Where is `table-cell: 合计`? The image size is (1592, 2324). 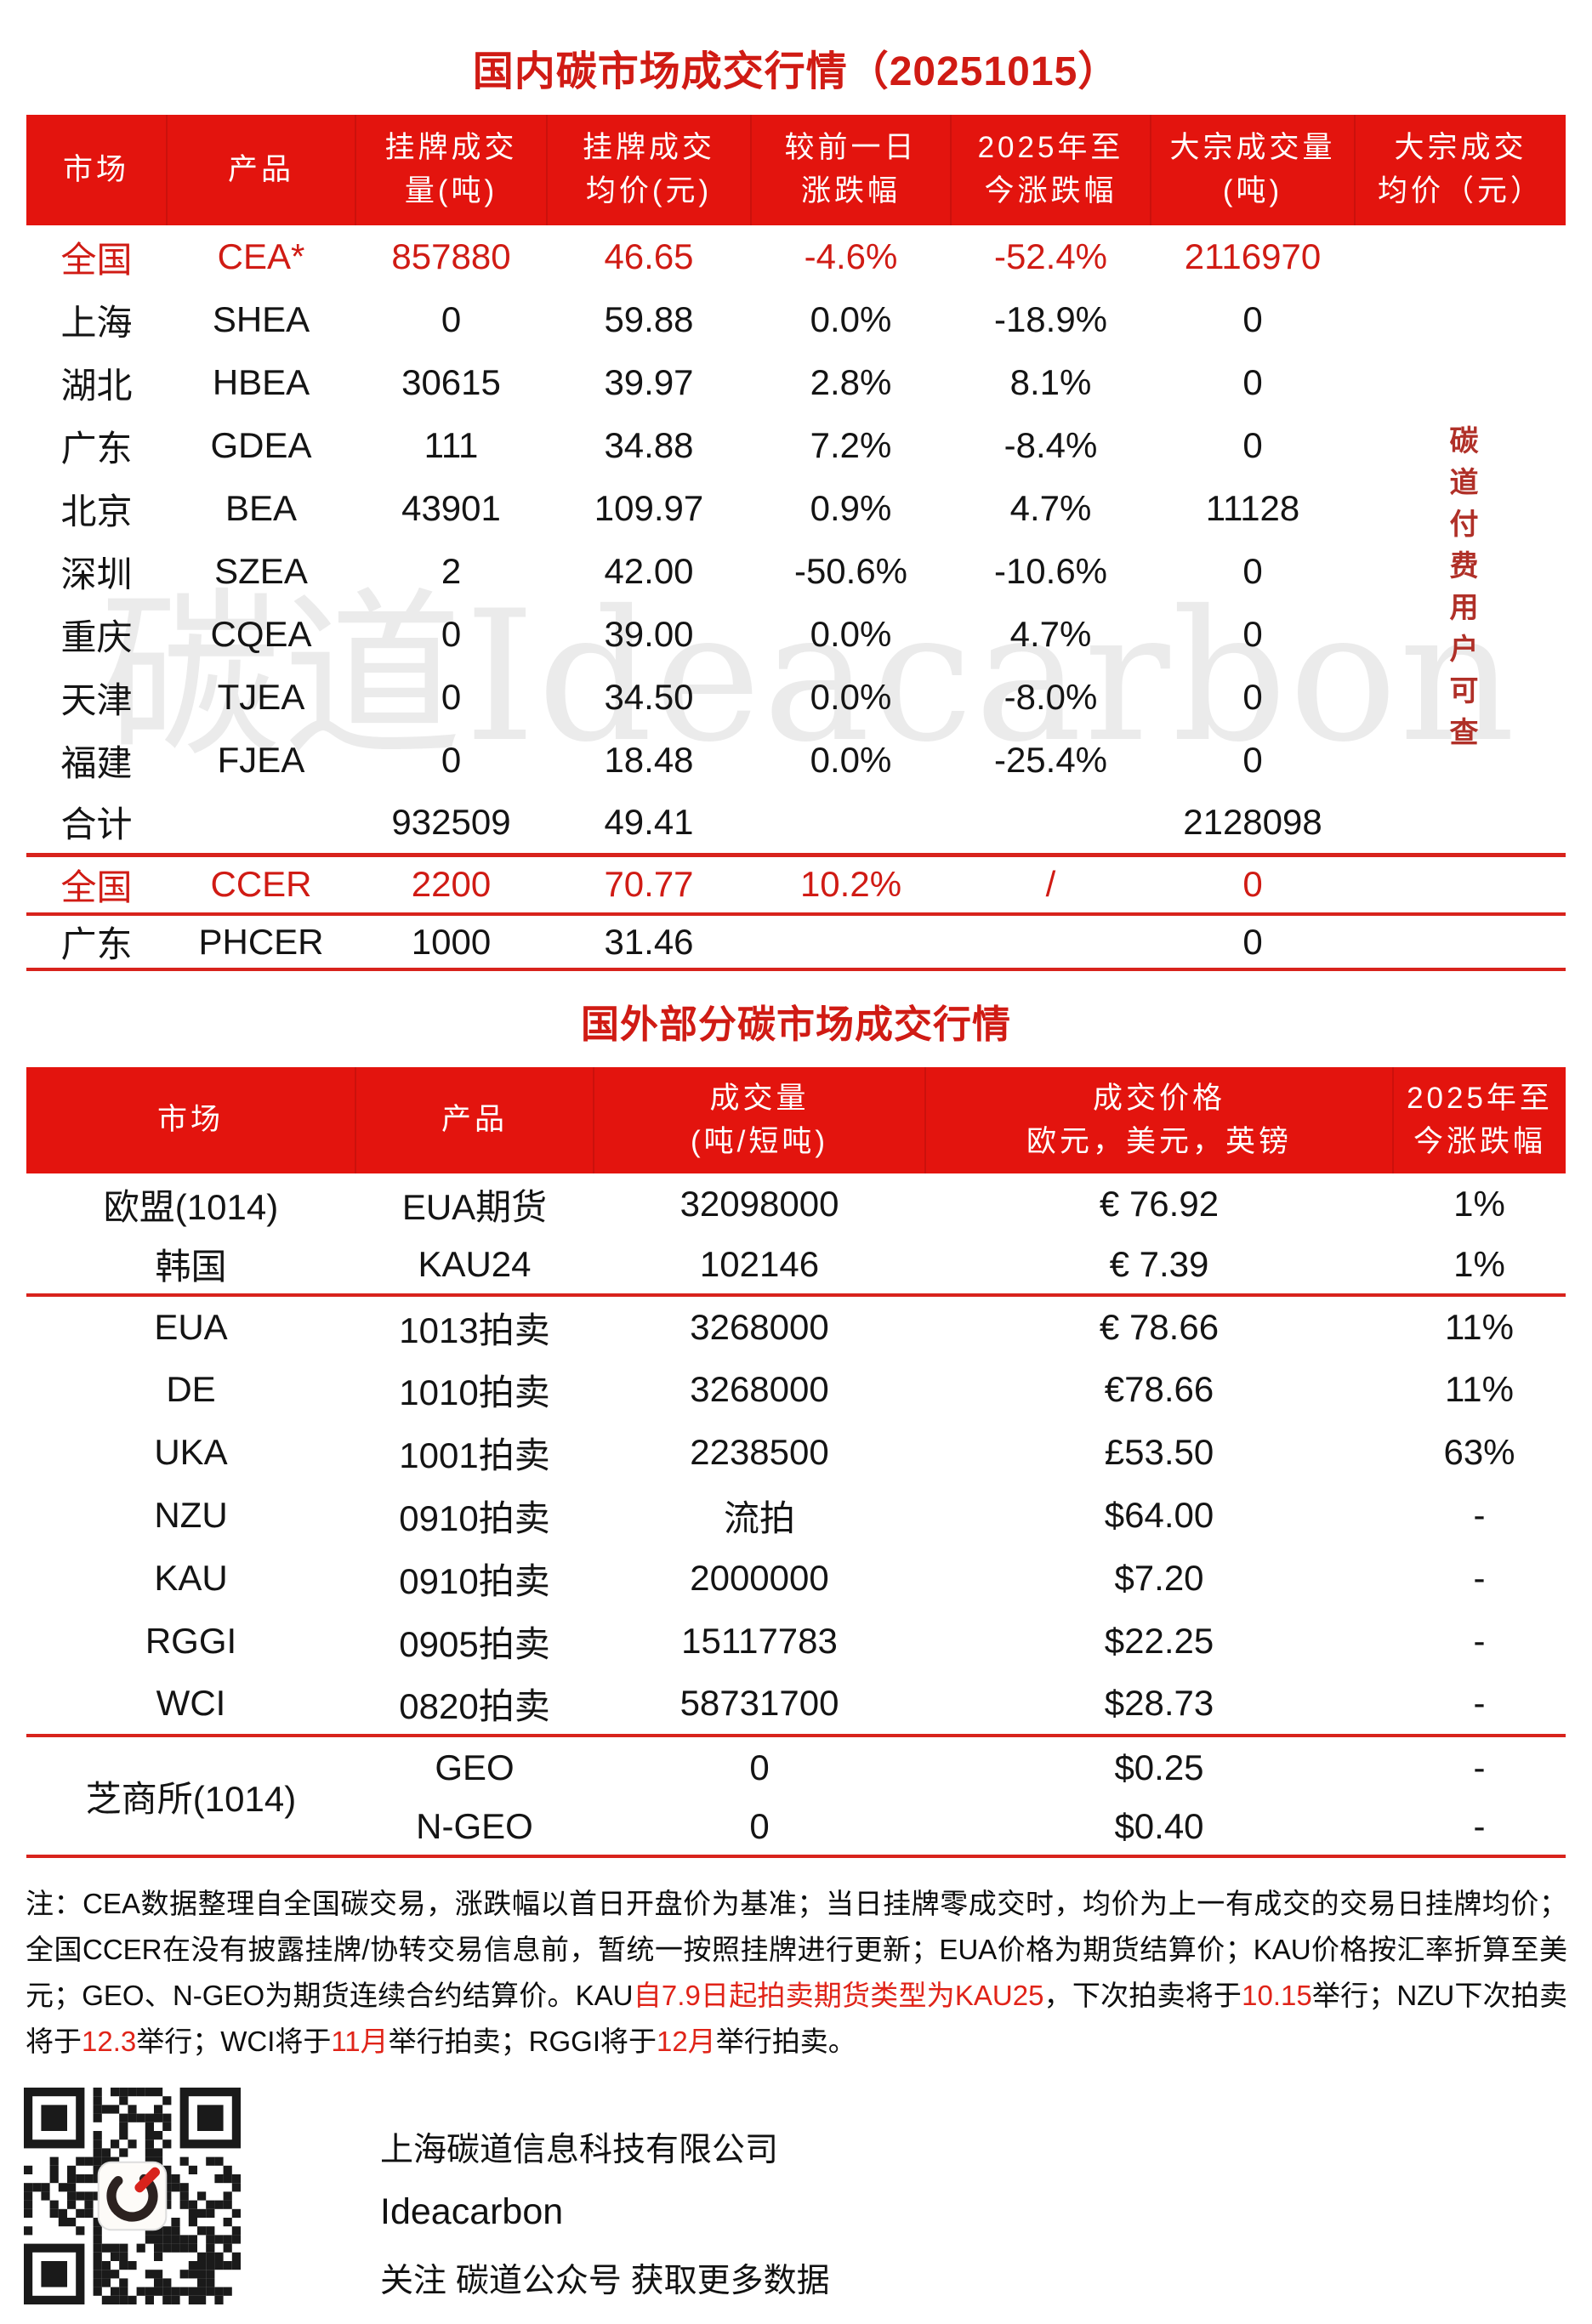 table-cell: 合计 is located at coordinates (96, 824).